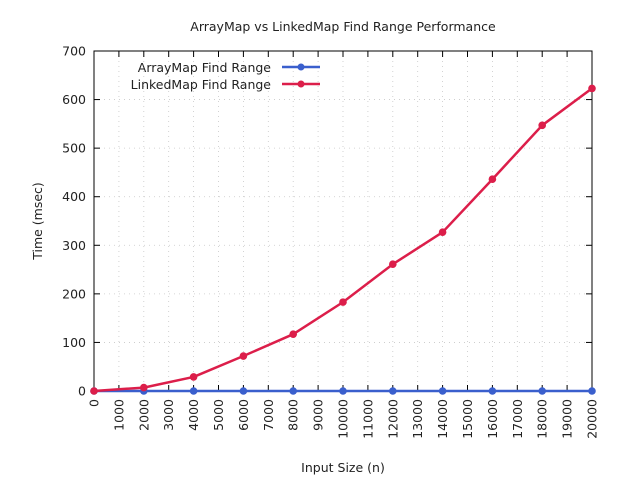 The height and width of the screenshot is (480, 640). Describe the element at coordinates (392, 419) in the screenshot. I see `x-tick-label: 12000` at that location.